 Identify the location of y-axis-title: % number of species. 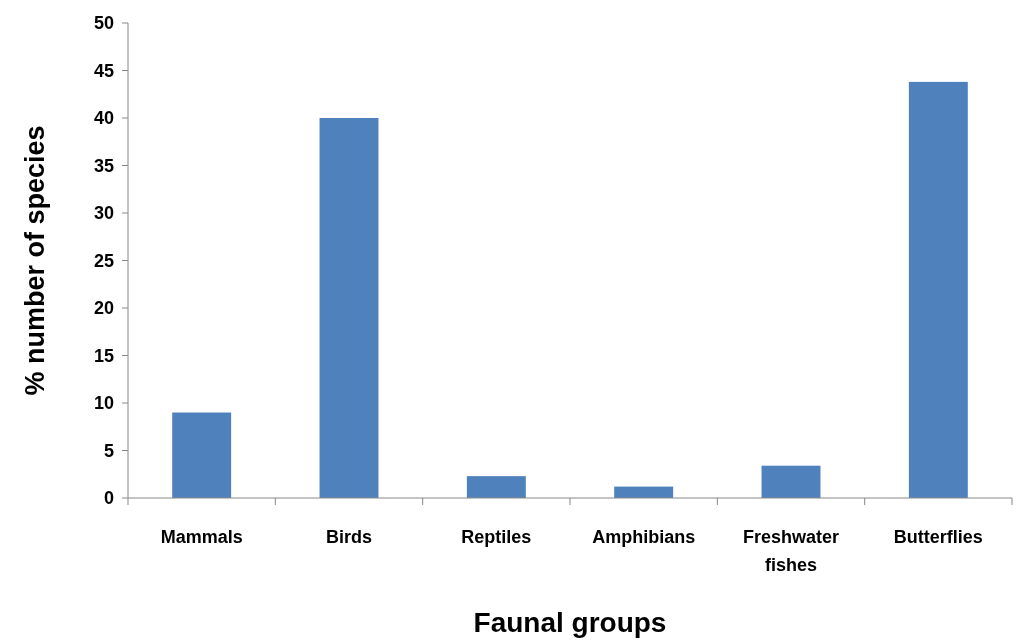
(35, 260).